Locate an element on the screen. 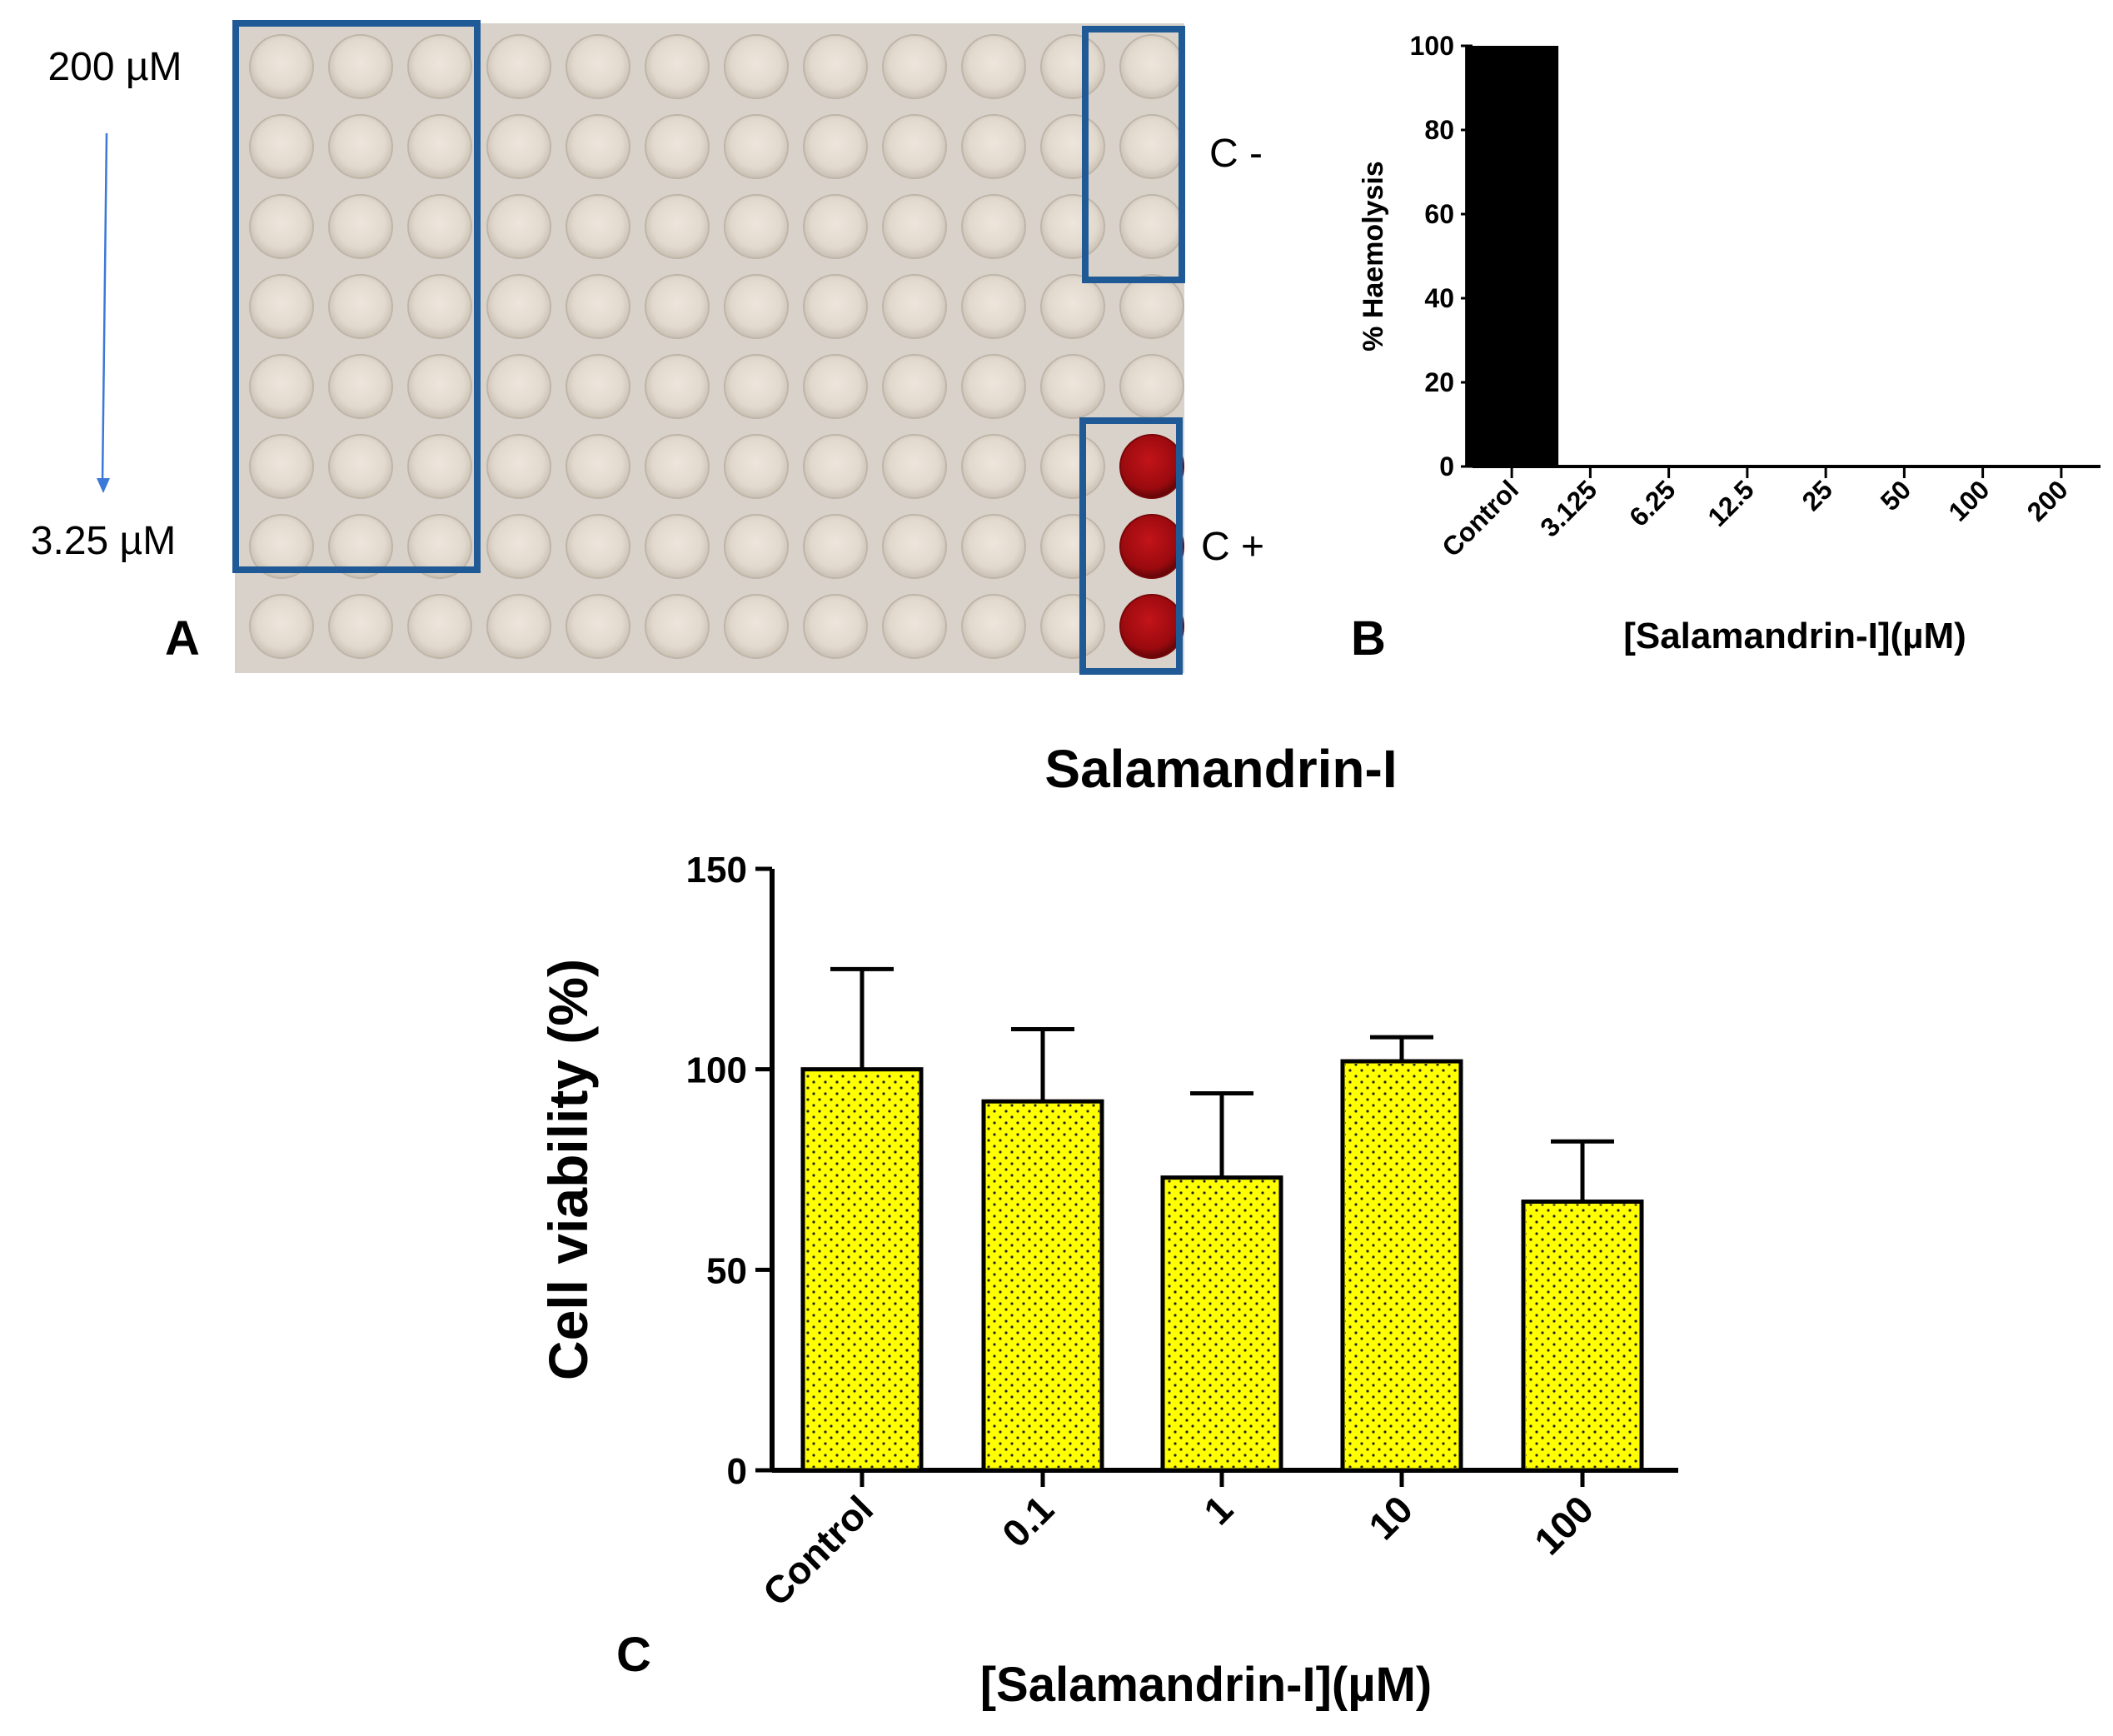  panel-c-letter: C is located at coordinates (633, 1655).